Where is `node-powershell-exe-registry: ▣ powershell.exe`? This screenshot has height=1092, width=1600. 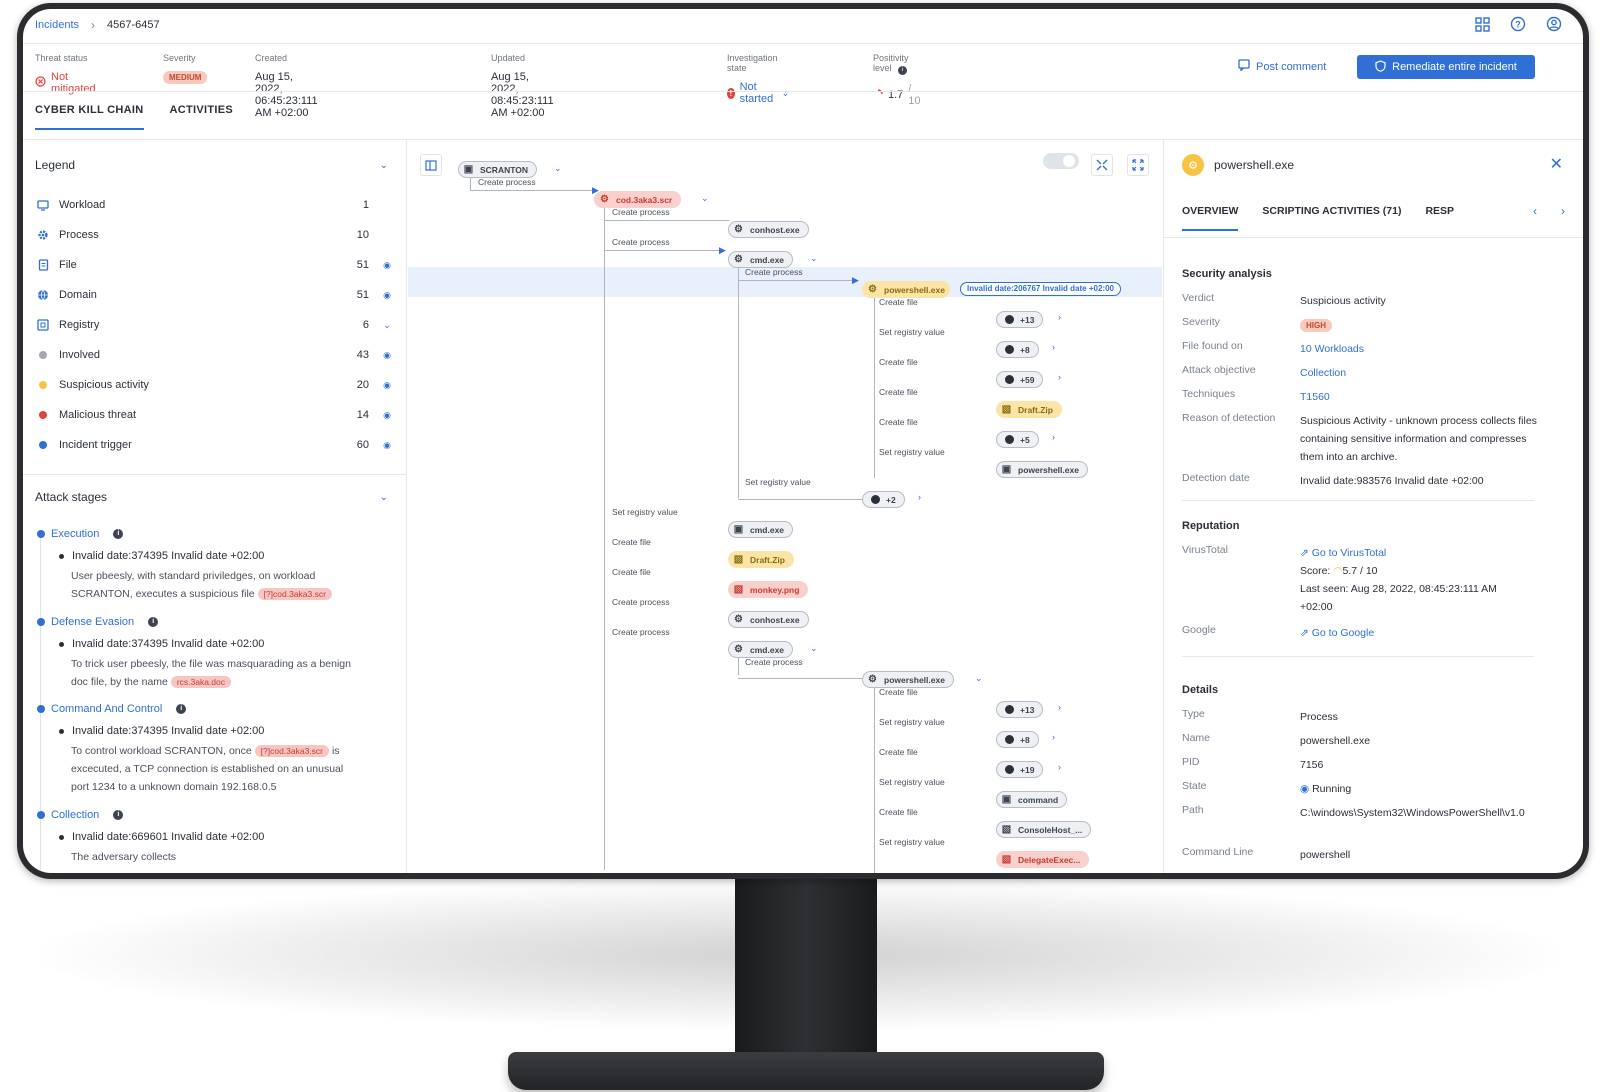 node-powershell-exe-registry: ▣ powershell.exe is located at coordinates (1042, 469).